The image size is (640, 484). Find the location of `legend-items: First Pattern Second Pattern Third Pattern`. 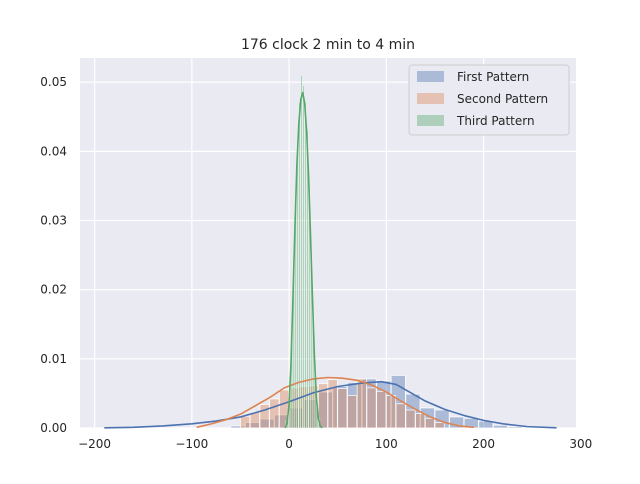

legend-items: First Pattern Second Pattern Third Pattern is located at coordinates (482, 99).